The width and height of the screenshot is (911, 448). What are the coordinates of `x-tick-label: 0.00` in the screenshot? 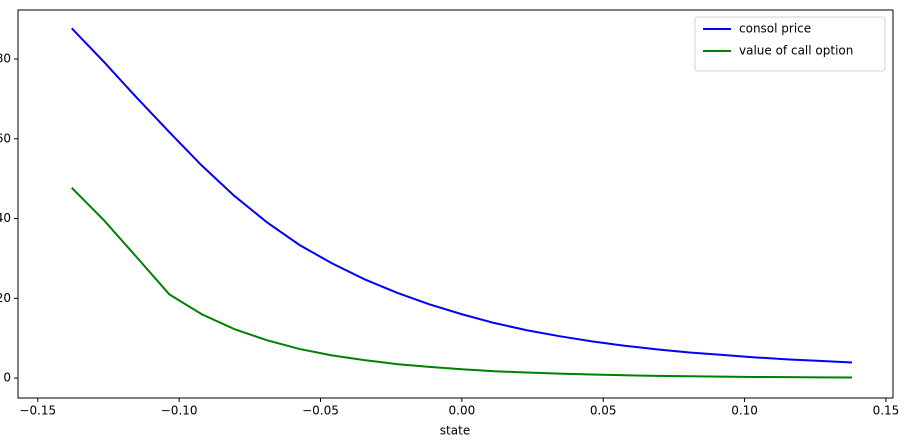 It's located at (462, 411).